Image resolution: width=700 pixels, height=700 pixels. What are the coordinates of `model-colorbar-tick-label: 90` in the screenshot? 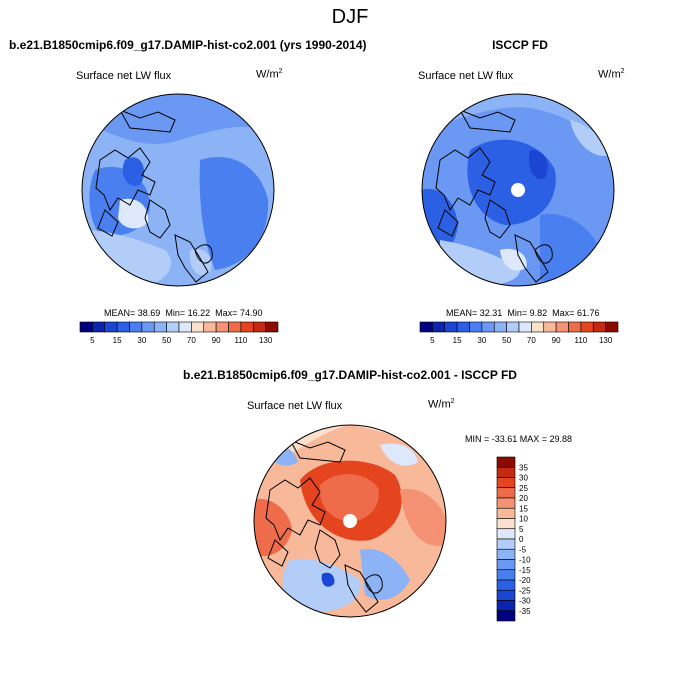 It's located at (216, 340).